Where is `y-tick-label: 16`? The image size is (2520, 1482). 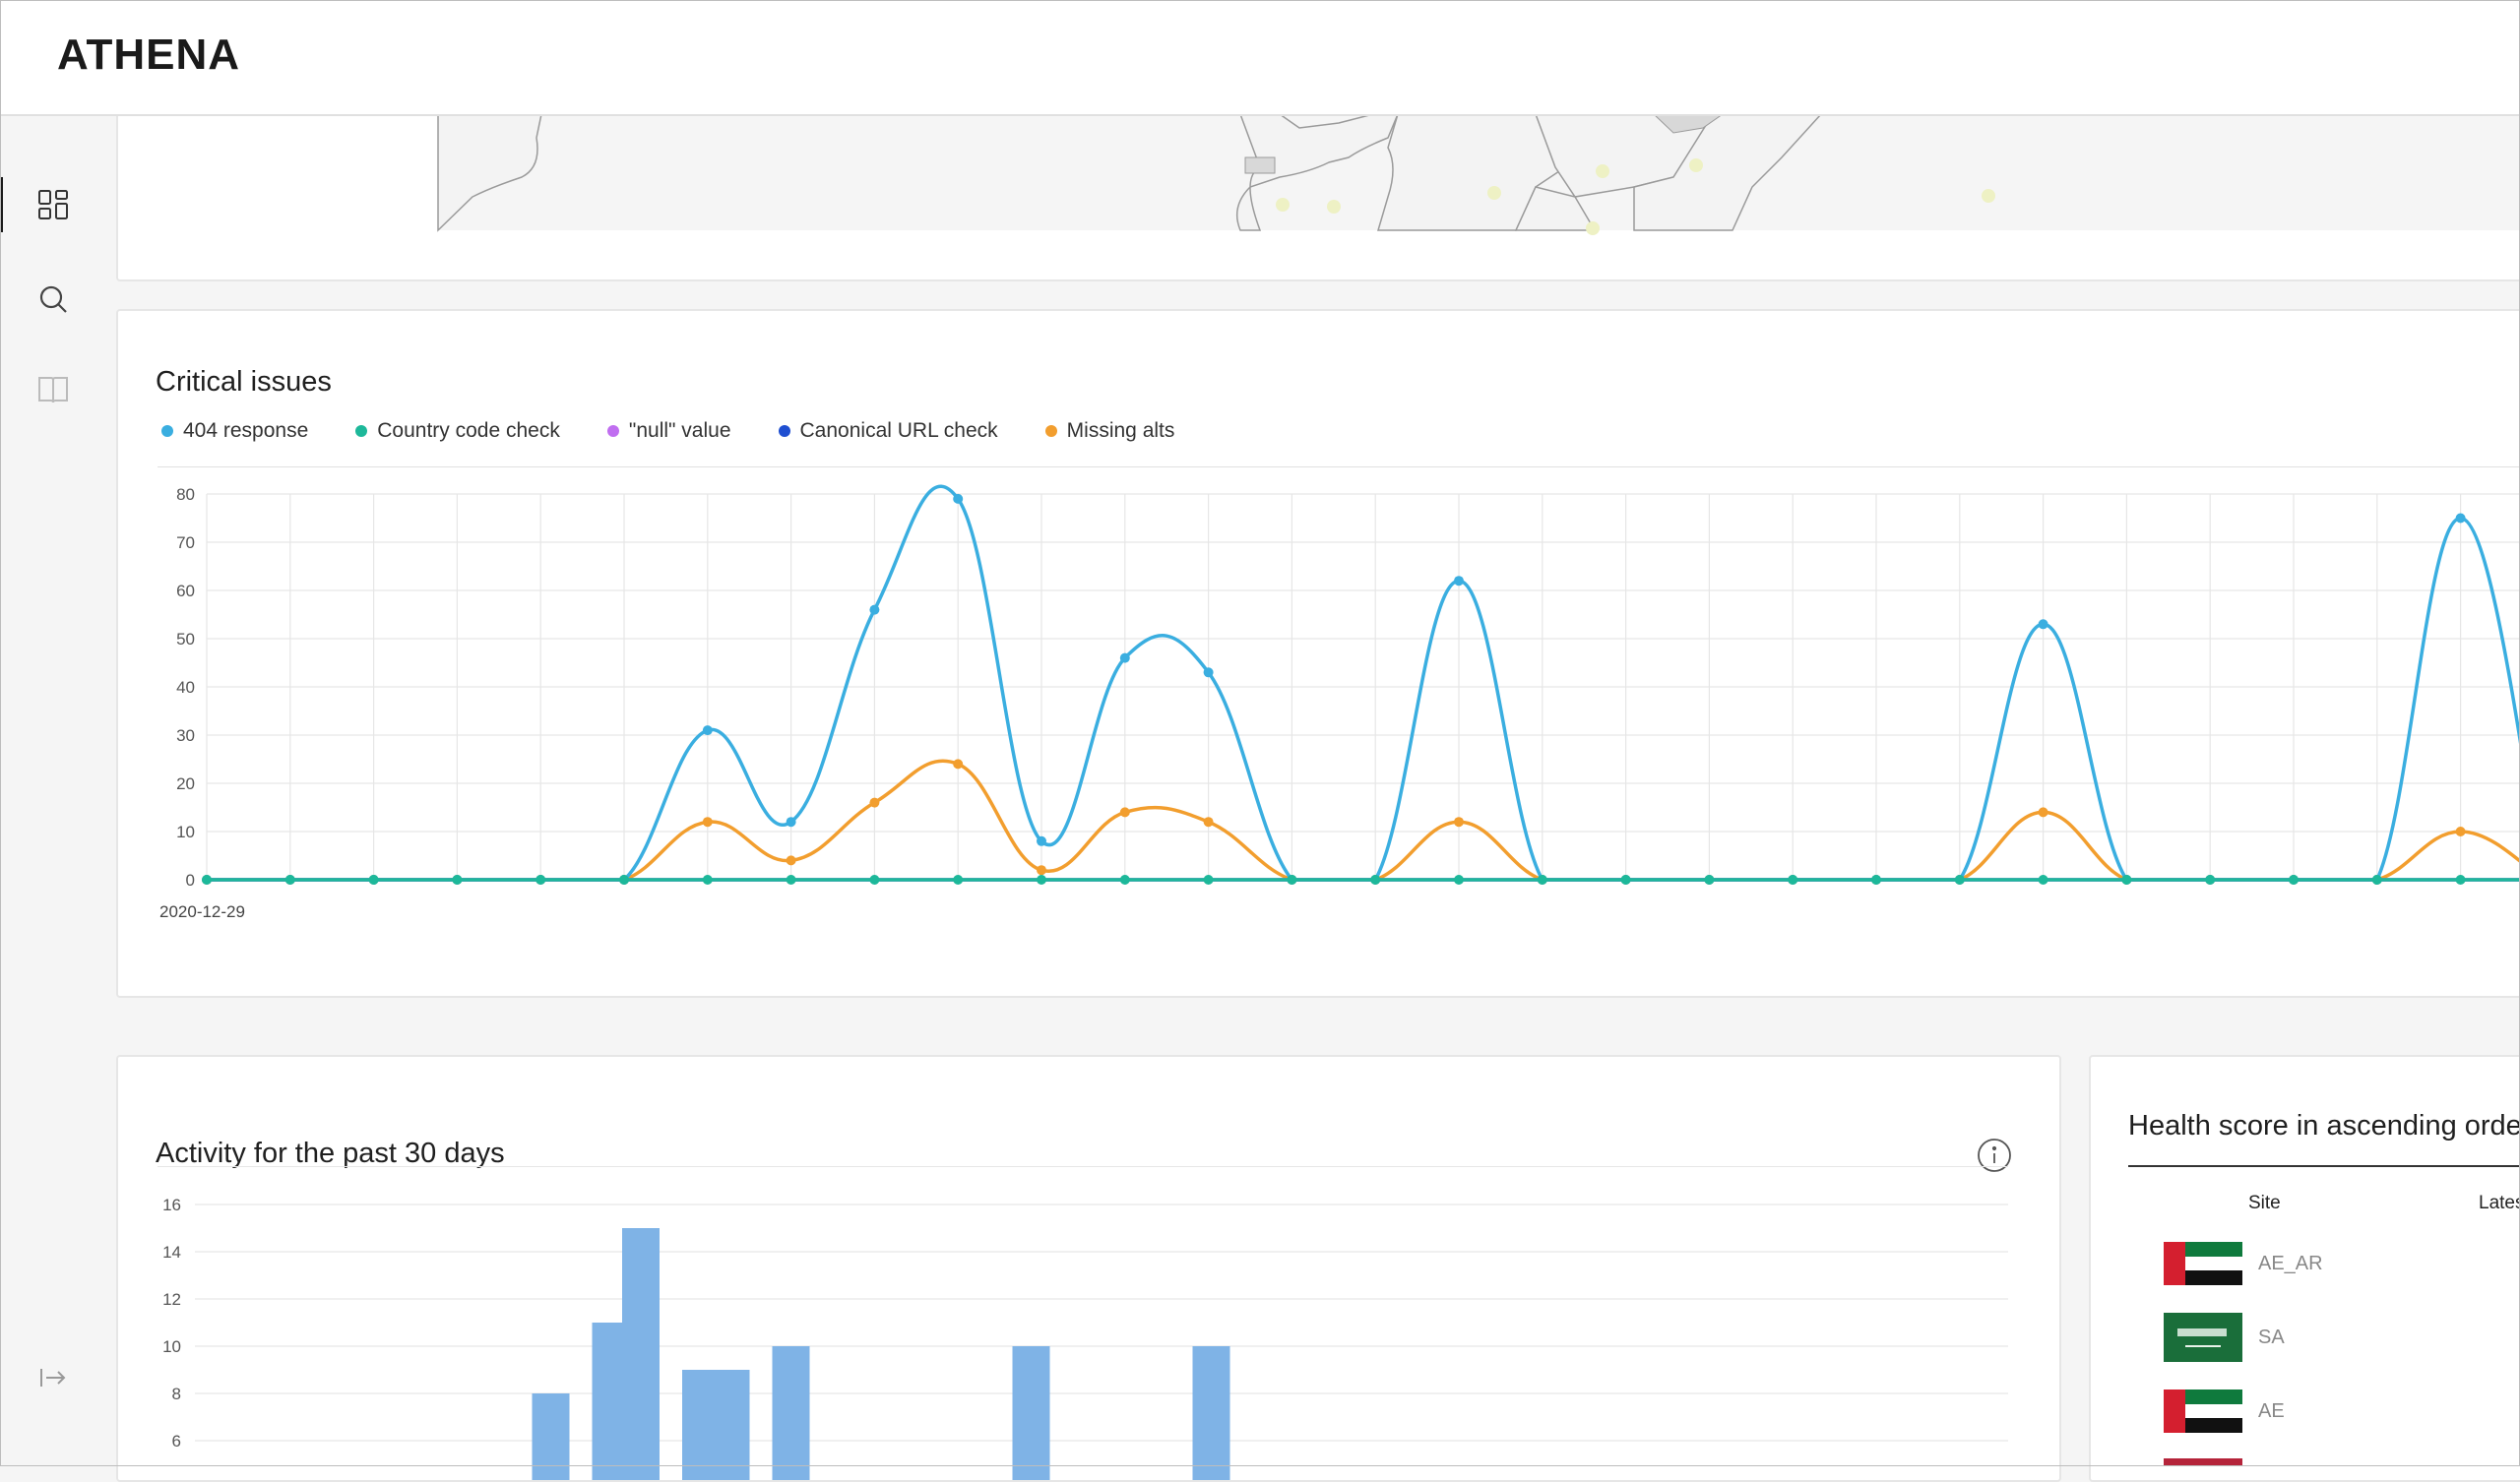
y-tick-label: 16 is located at coordinates (171, 1205).